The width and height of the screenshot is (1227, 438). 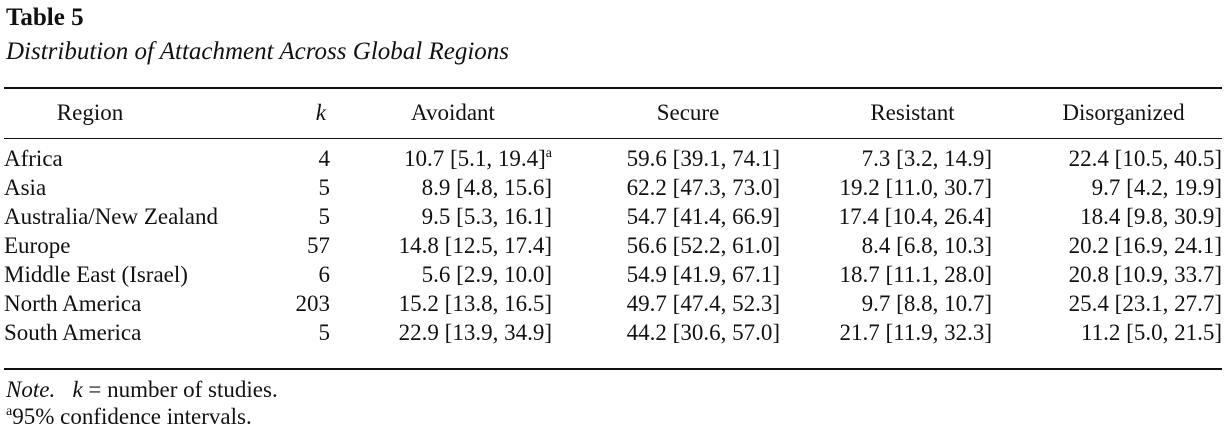 What do you see at coordinates (31, 389) in the screenshot?
I see `note-label: Note.` at bounding box center [31, 389].